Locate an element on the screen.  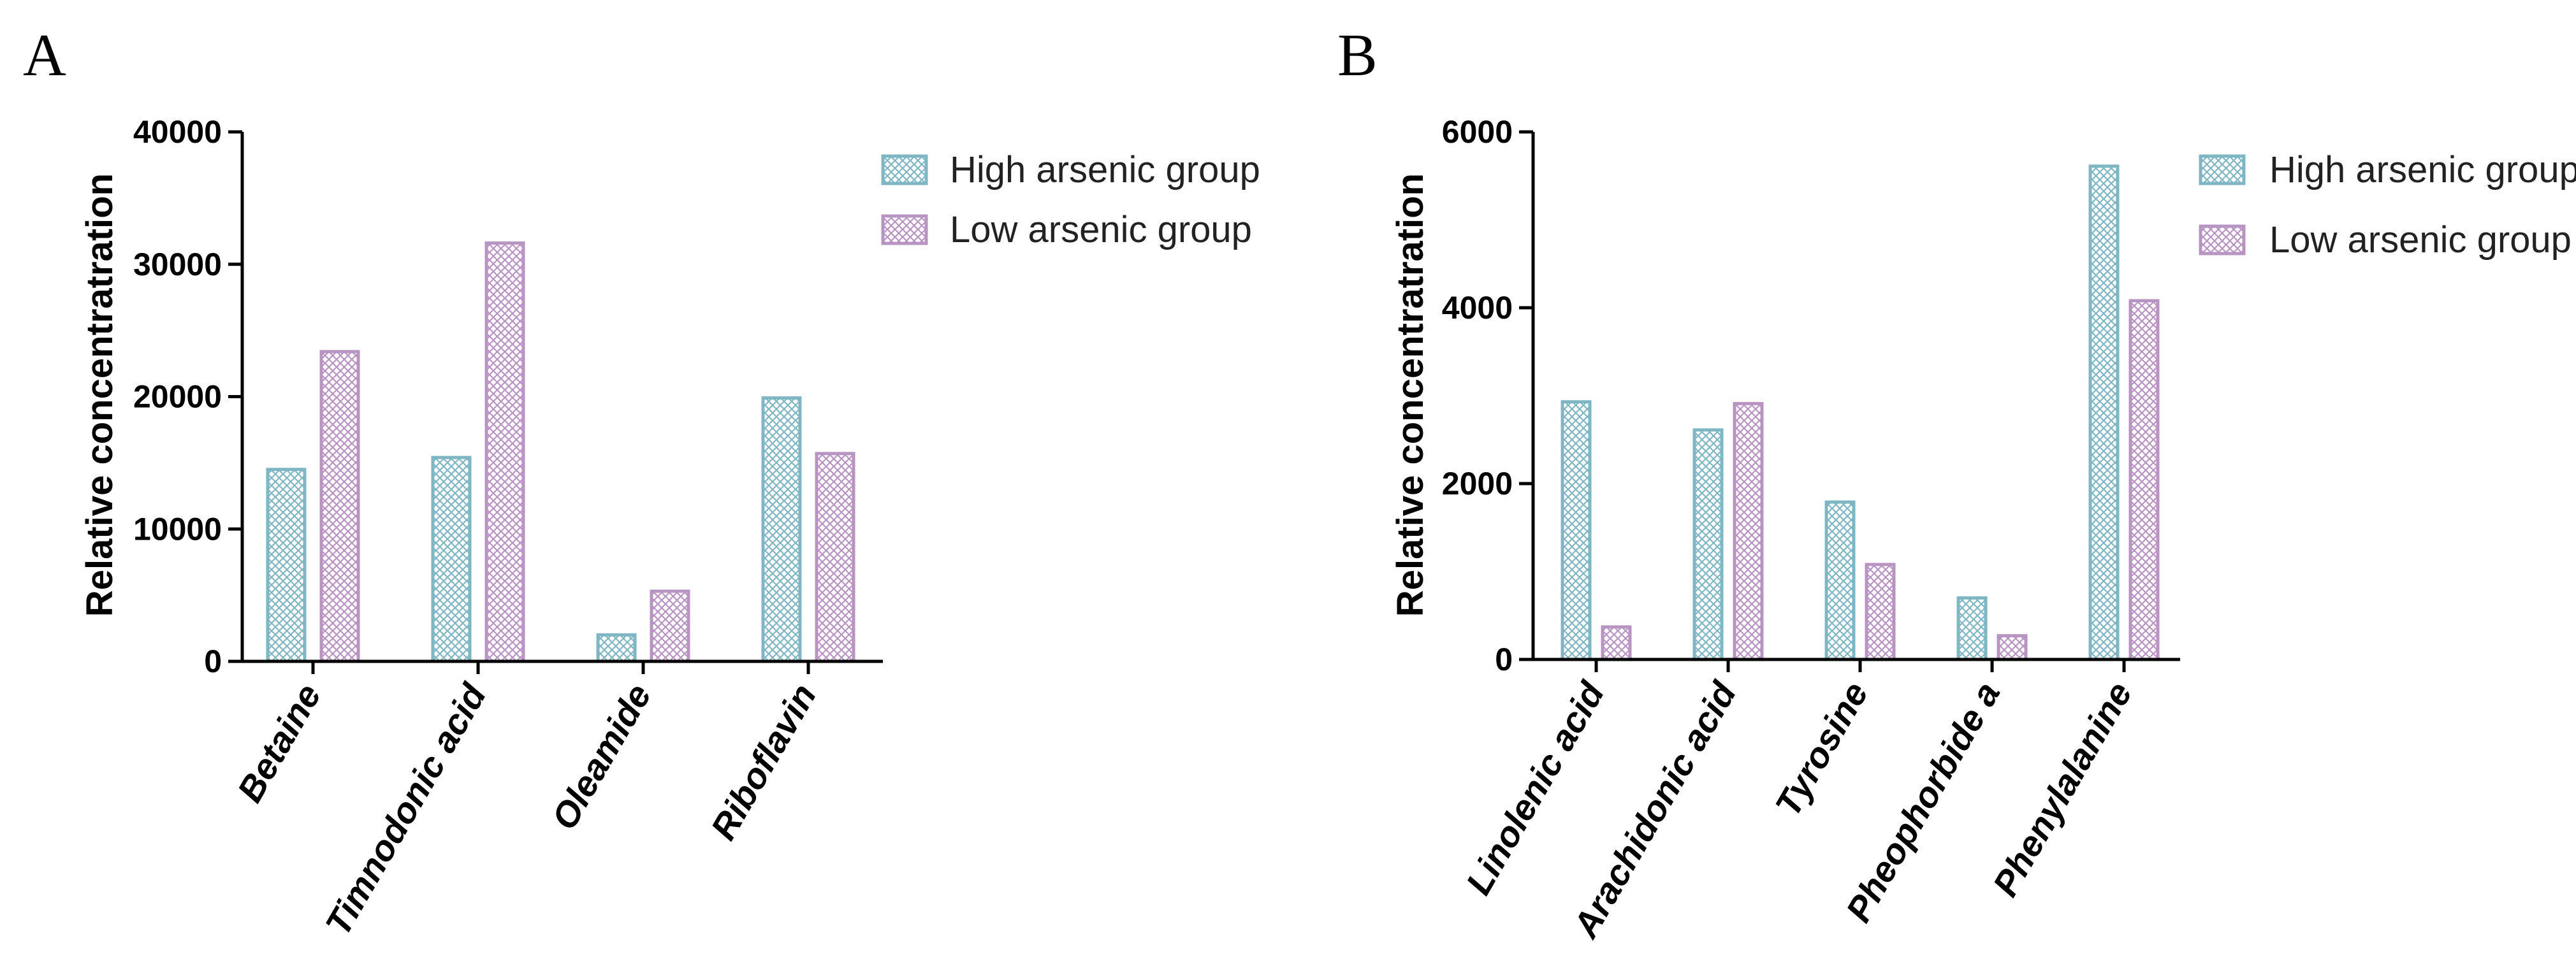
panel-b-category-label: Linolenic acid is located at coordinates (1535, 787).